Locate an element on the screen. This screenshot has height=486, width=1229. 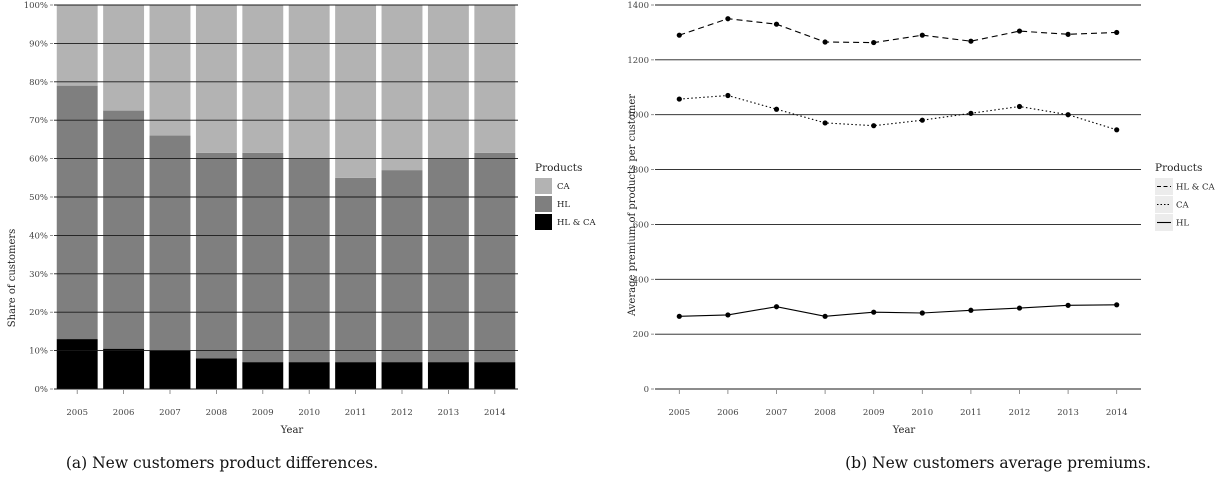
line-point-ca-2010 is located at coordinates (922, 120).